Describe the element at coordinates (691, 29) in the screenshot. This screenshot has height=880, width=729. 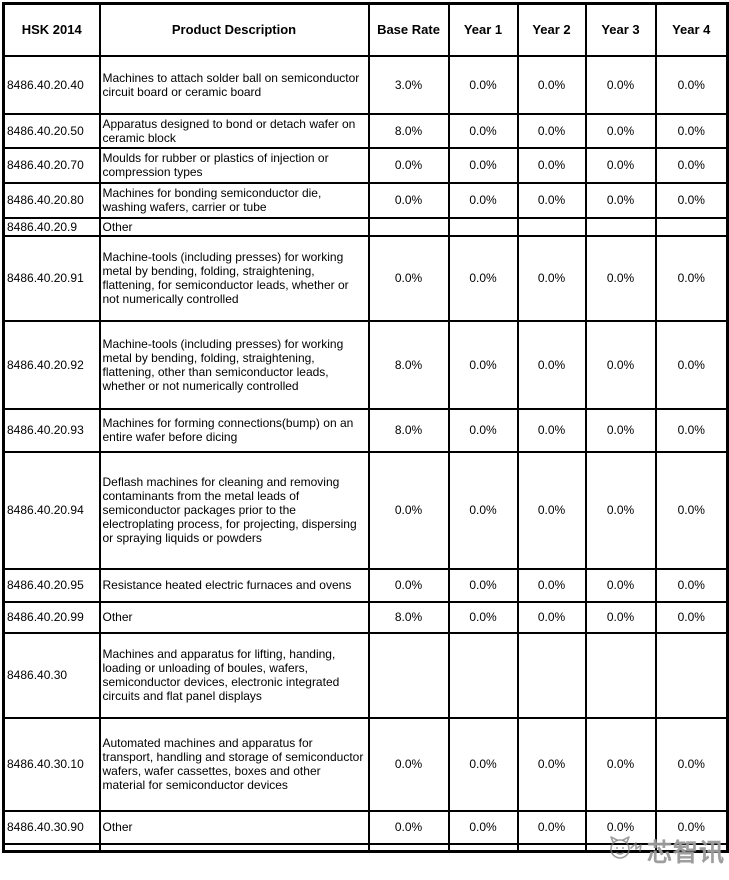
I see `col-header-year-4: Year 4` at that location.